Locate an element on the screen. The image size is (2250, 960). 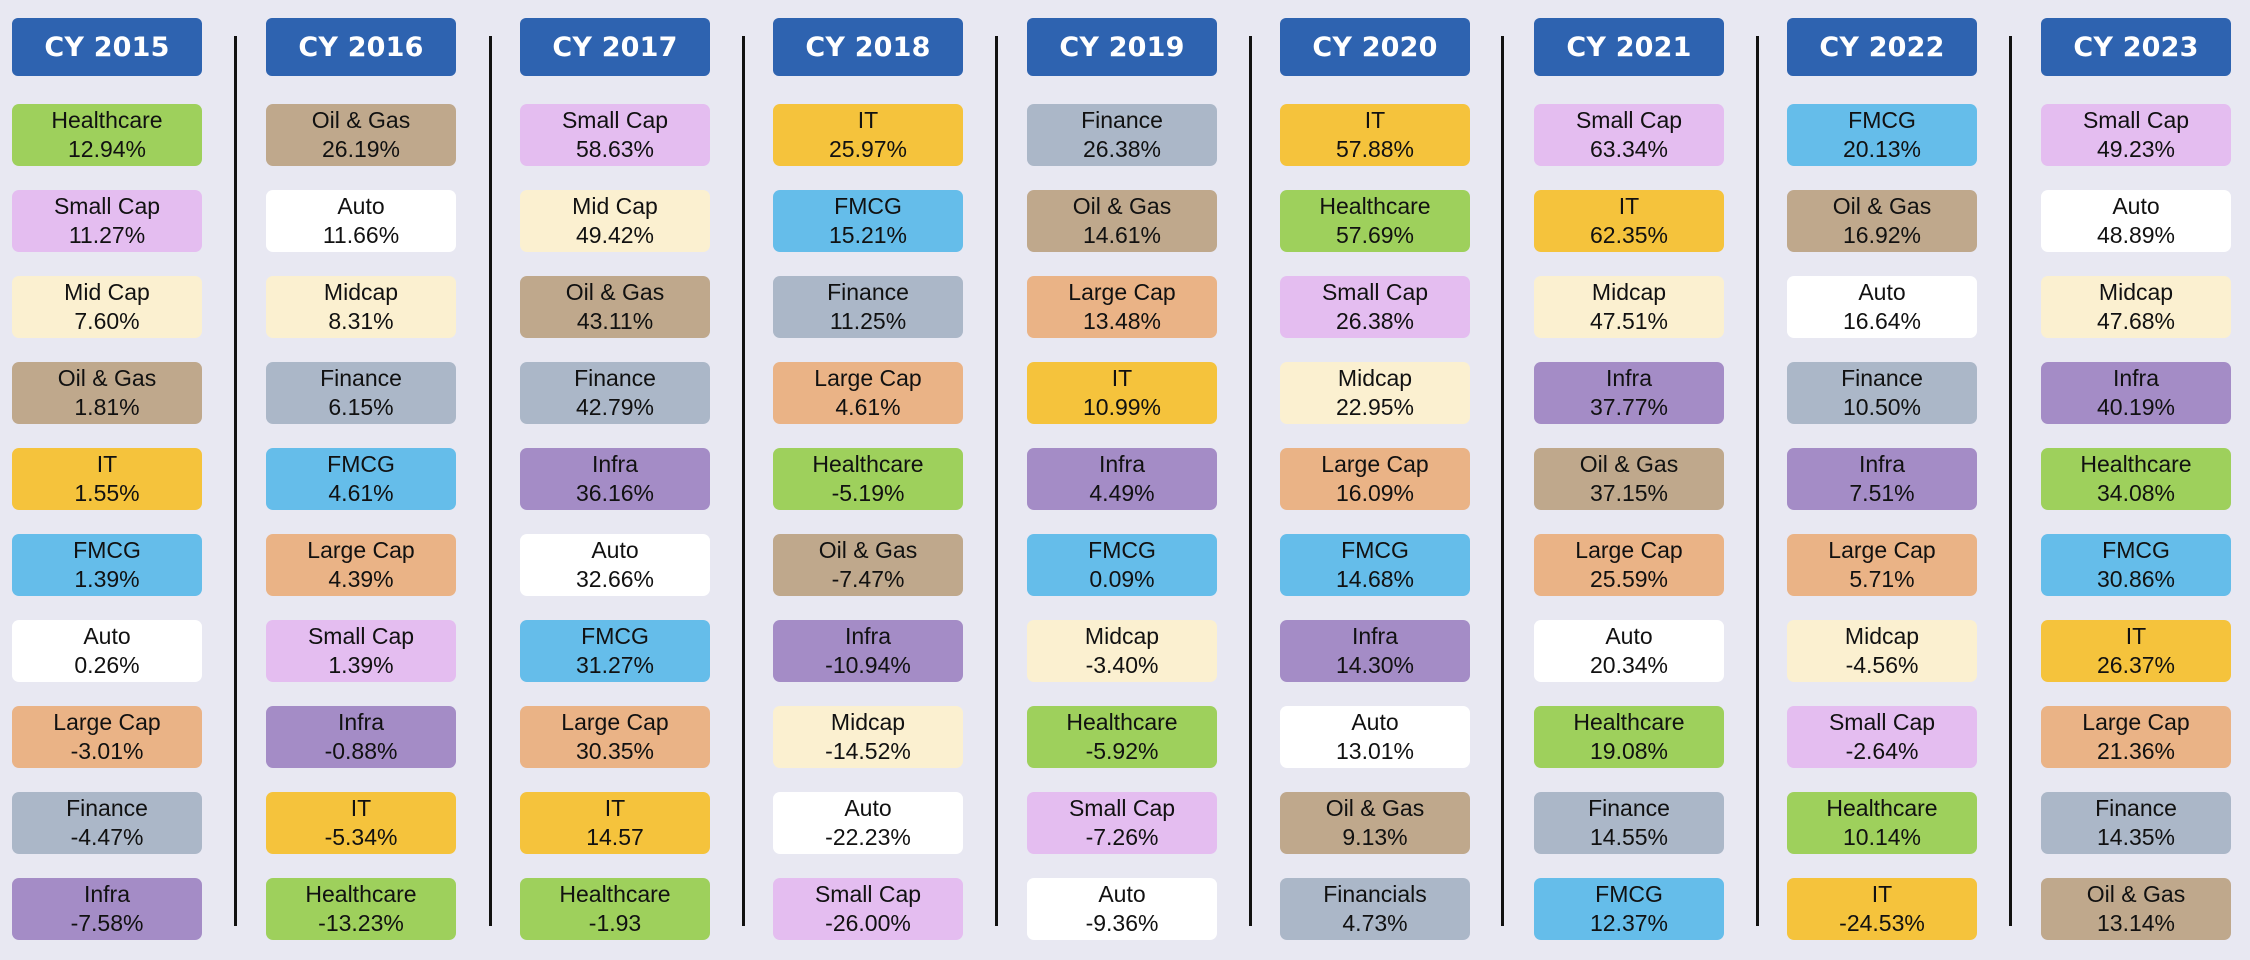
sector-return: 14.57 is located at coordinates (615, 837).